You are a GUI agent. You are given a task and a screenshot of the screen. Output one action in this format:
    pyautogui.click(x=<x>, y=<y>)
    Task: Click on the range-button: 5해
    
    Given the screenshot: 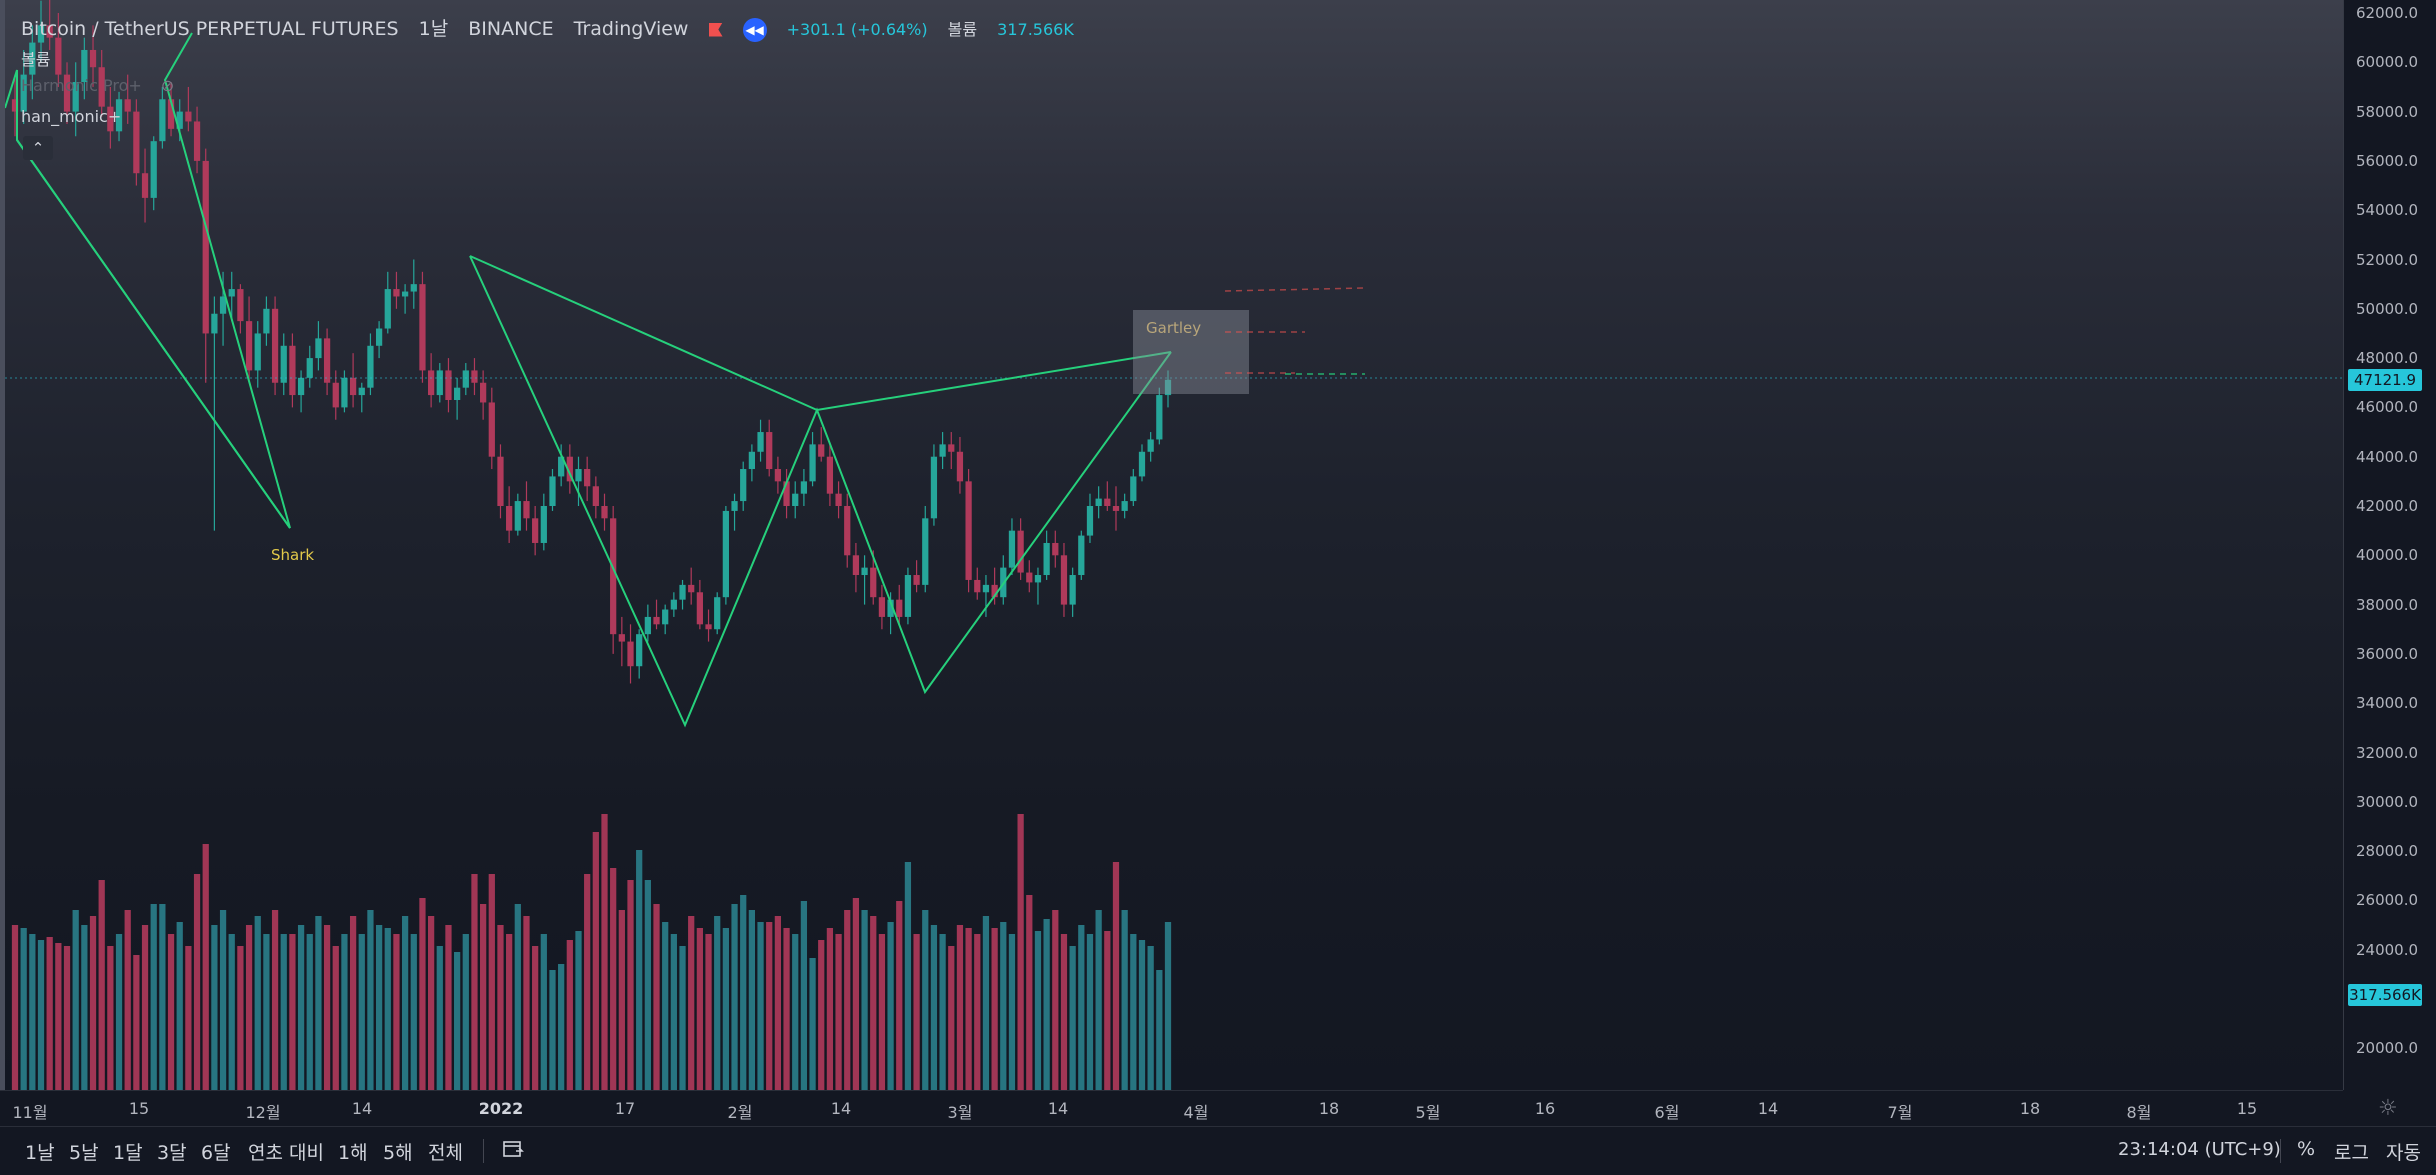 What is the action you would take?
    pyautogui.click(x=398, y=1153)
    